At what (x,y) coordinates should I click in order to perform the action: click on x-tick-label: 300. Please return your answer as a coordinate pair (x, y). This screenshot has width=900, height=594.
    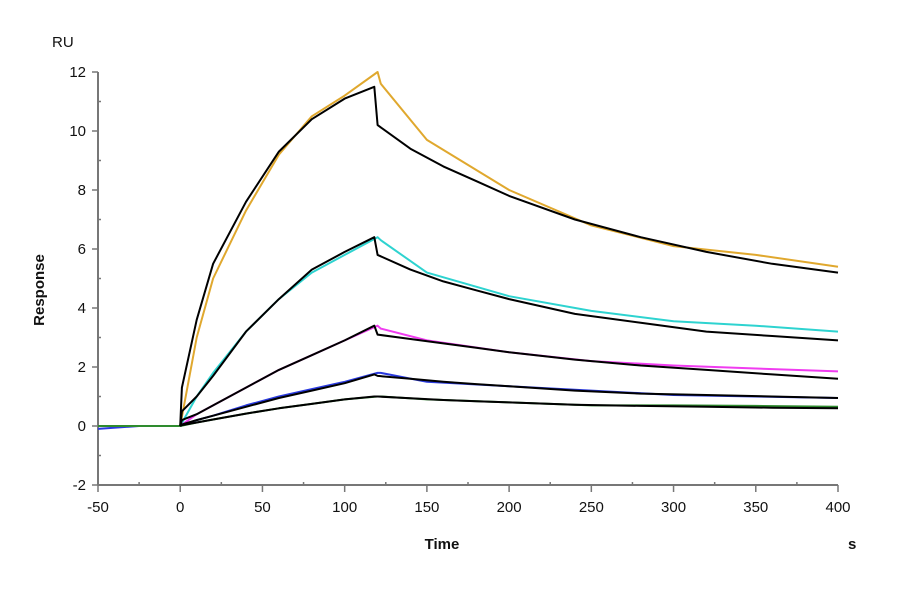
    Looking at the image, I should click on (673, 507).